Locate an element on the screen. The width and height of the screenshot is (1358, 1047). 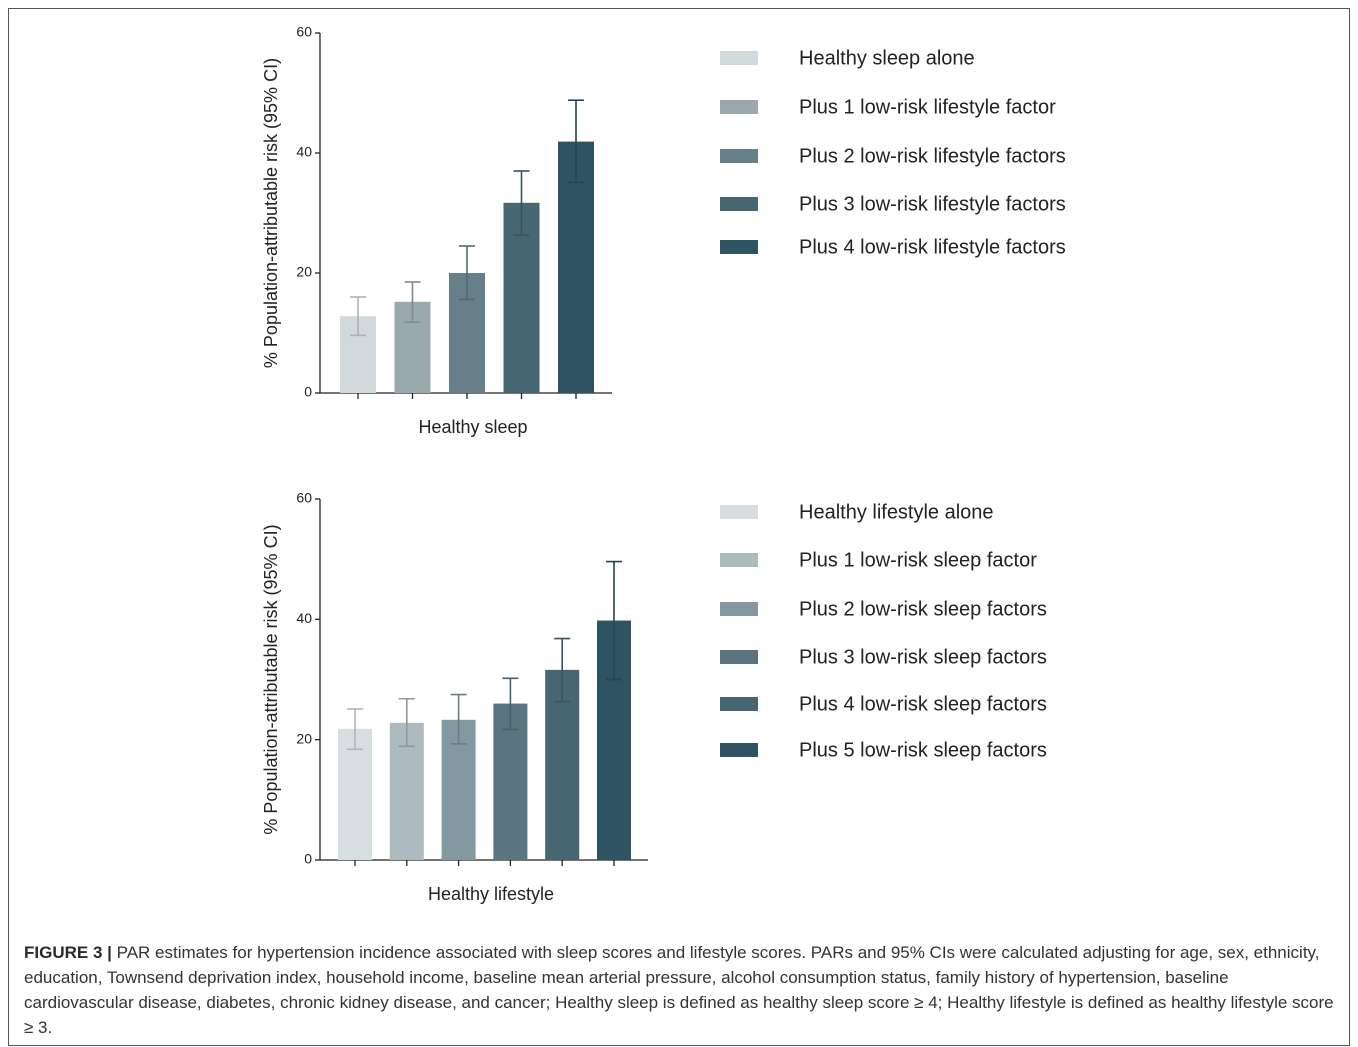
legend-label: Plus 2 low-risk lifestyle factors is located at coordinates (932, 156).